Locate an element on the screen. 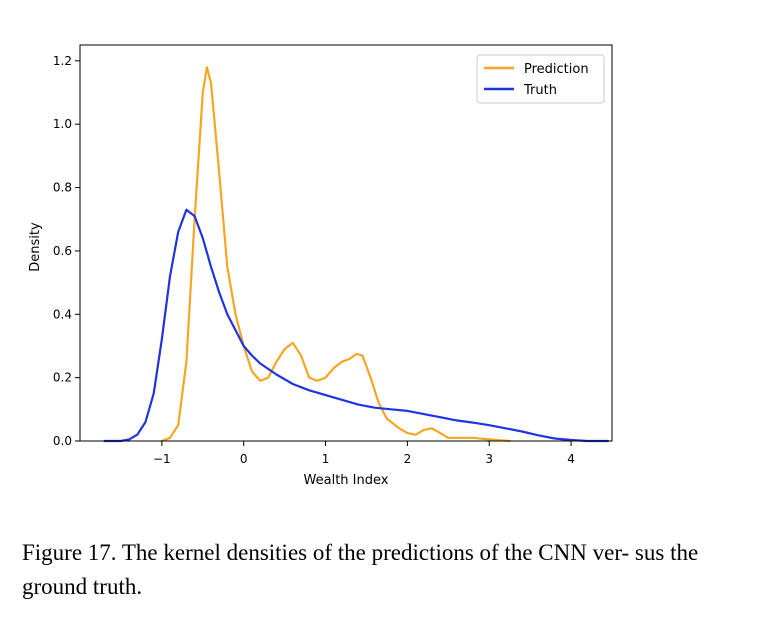 Image resolution: width=762 pixels, height=632 pixels. y-axis-label: Density is located at coordinates (35, 247).